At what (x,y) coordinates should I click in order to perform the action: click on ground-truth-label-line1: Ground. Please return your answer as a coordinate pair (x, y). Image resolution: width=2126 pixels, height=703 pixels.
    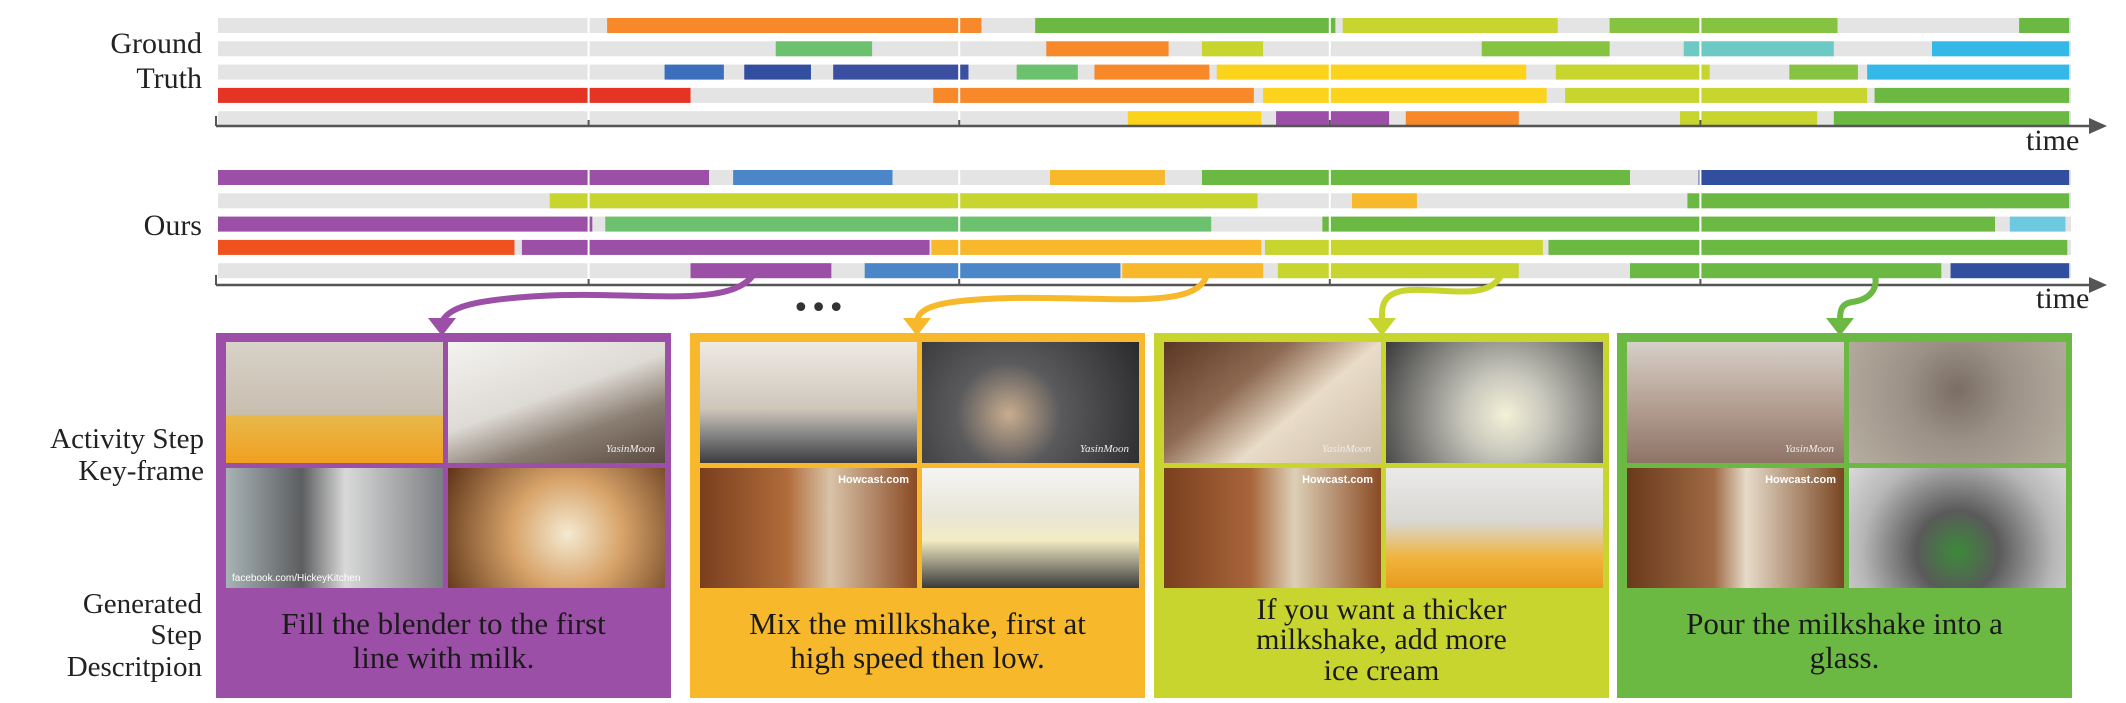
    Looking at the image, I should click on (156, 43).